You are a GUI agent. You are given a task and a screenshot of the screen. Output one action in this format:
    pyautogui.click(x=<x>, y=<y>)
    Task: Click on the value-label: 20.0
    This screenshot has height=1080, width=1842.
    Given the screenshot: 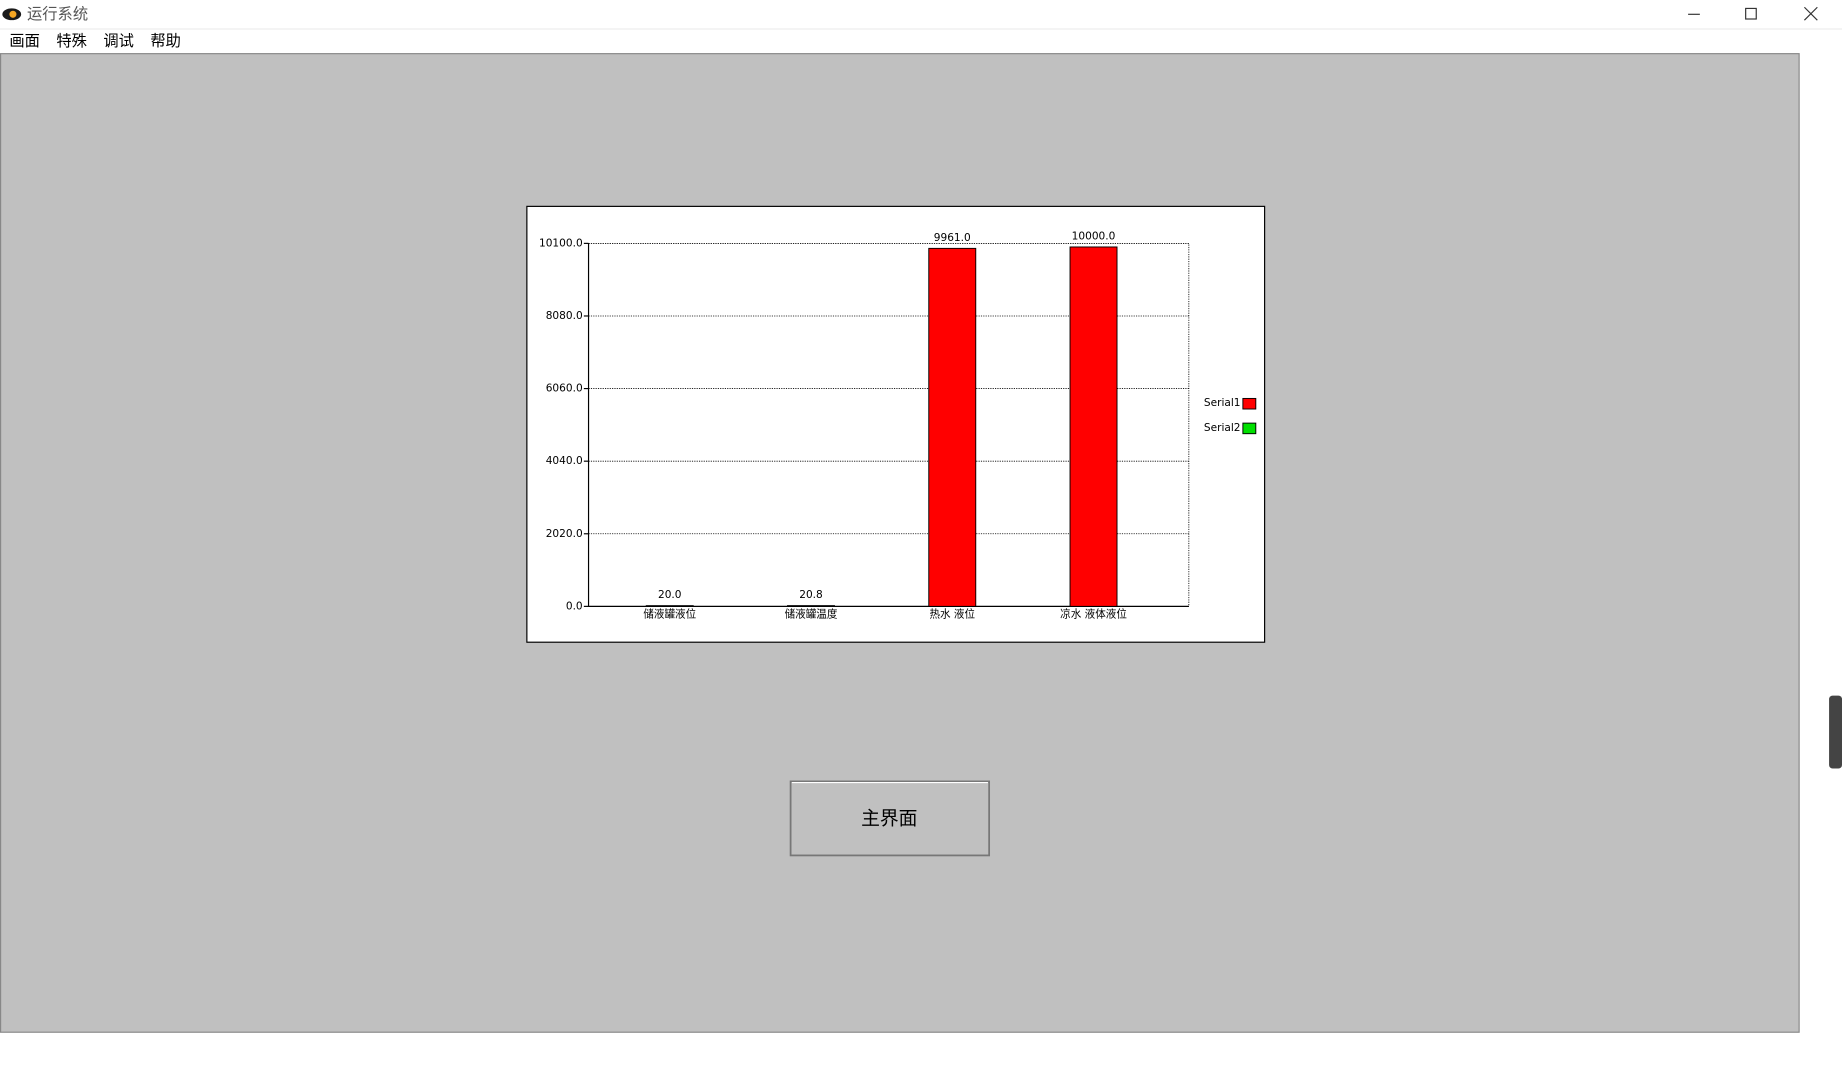 What is the action you would take?
    pyautogui.click(x=670, y=595)
    